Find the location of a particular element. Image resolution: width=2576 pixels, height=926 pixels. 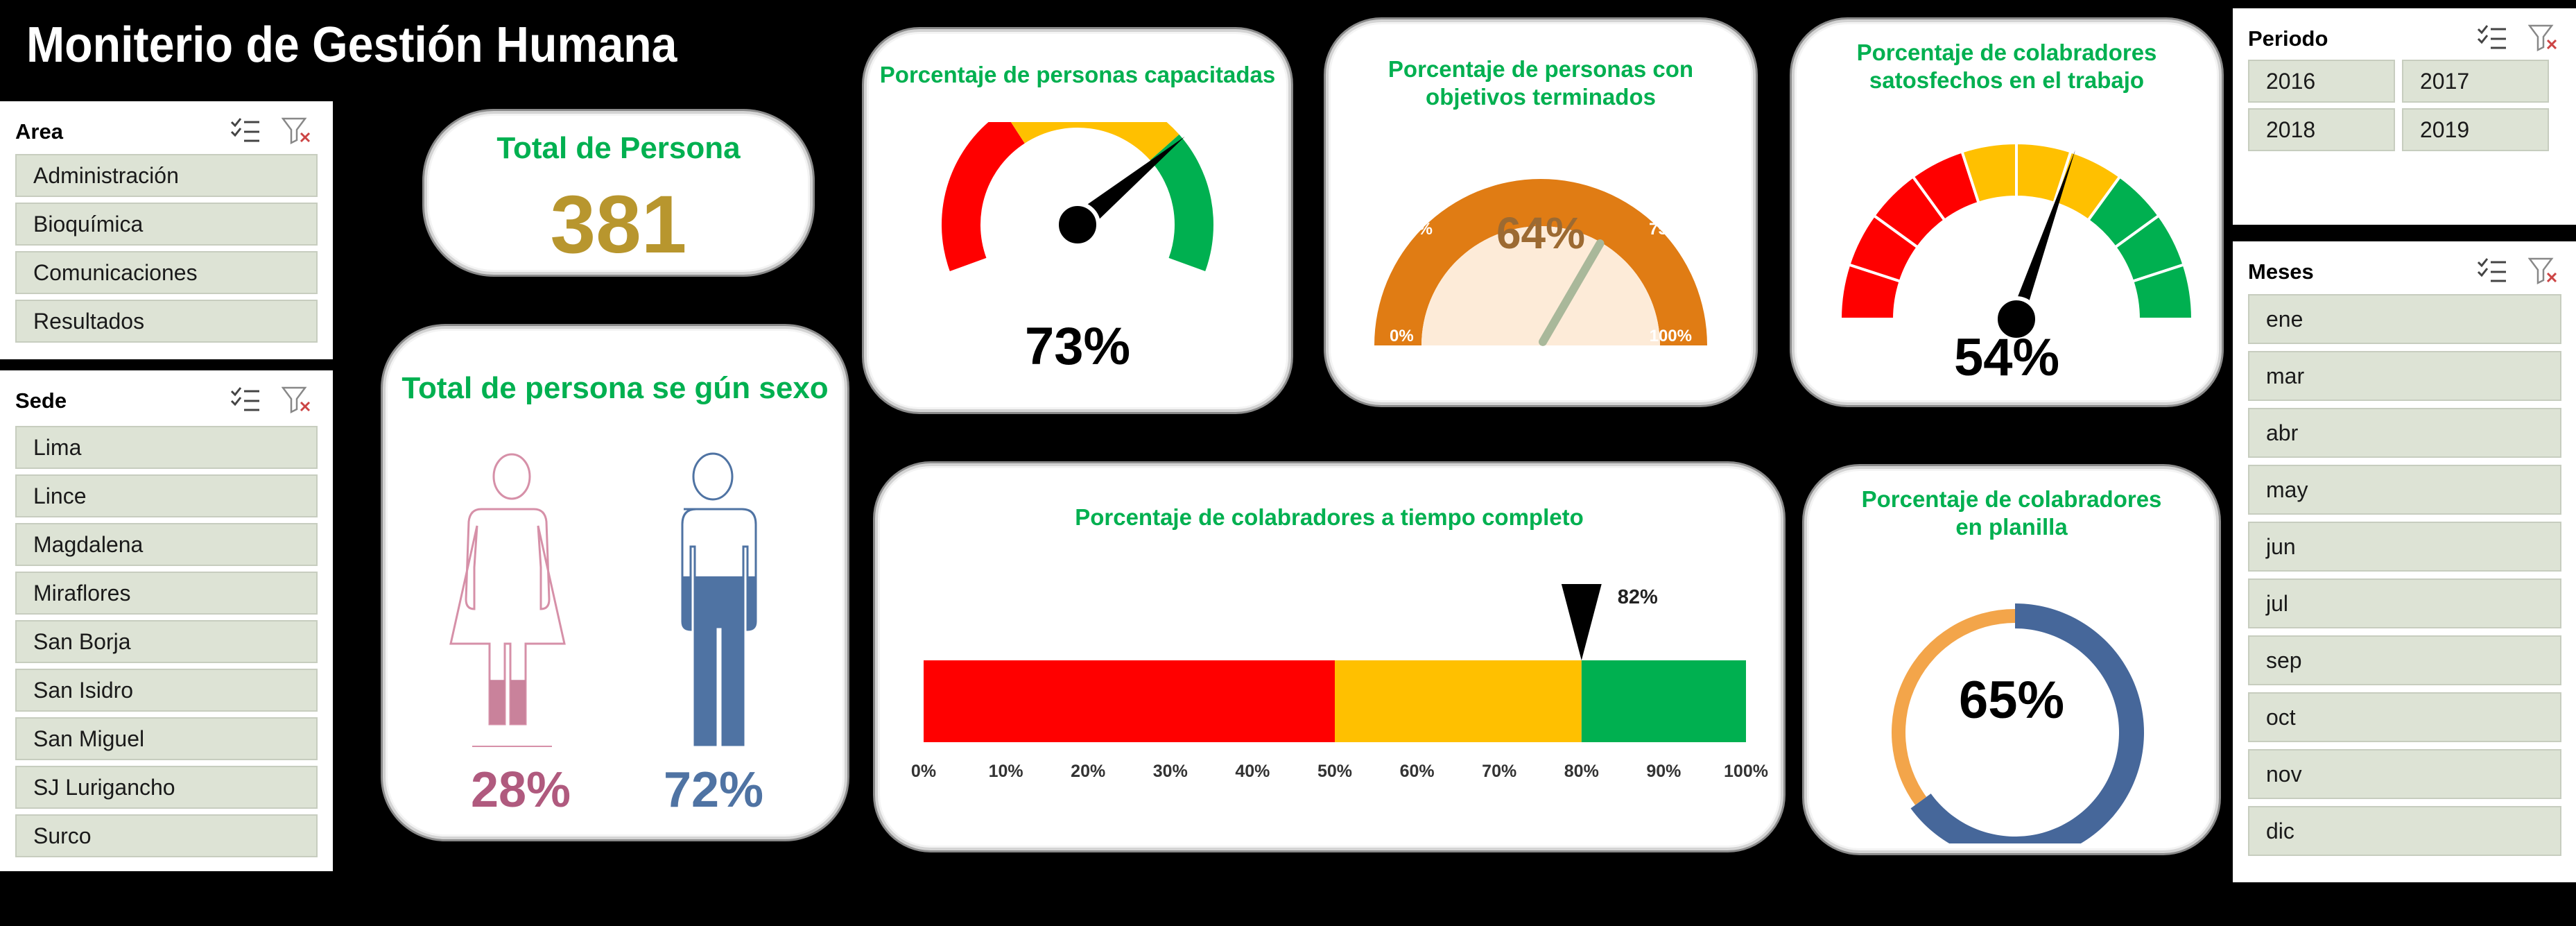

slicer-item: Bioquímica is located at coordinates (166, 224).